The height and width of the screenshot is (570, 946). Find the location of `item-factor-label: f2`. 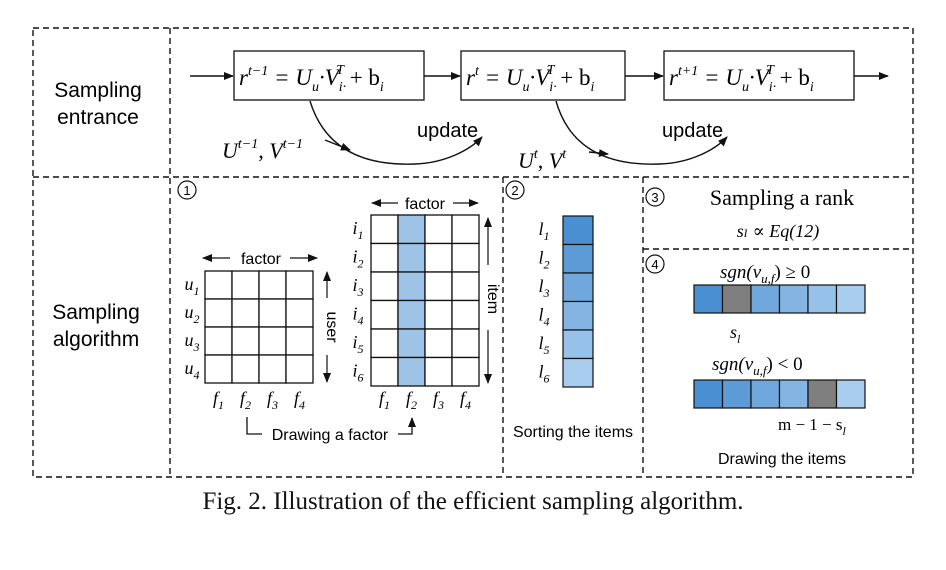

item-factor-label: f2 is located at coordinates (411, 400).